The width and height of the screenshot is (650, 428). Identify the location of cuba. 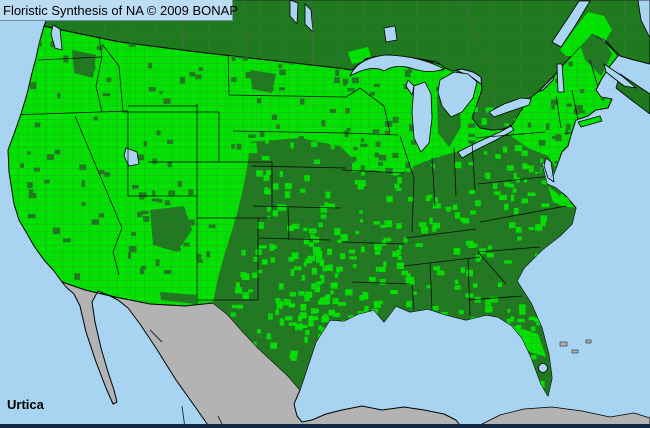
(565, 417).